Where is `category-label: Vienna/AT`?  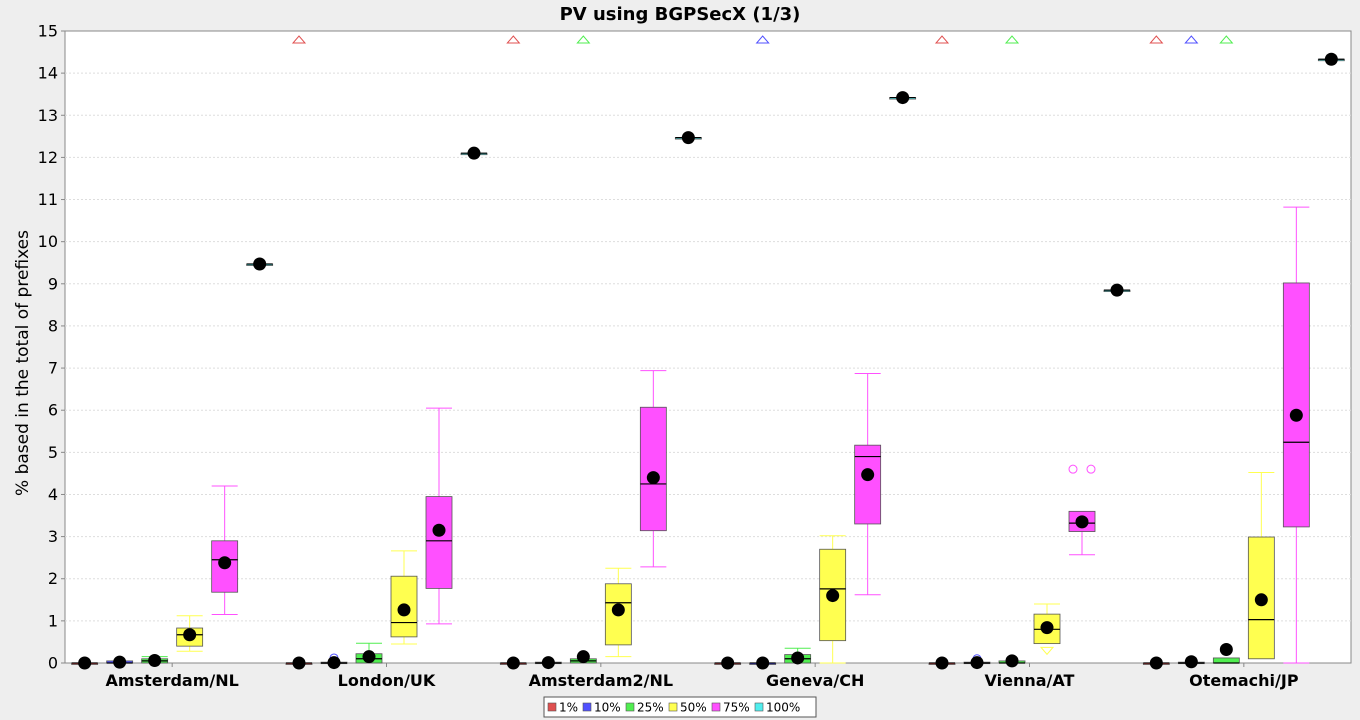 category-label: Vienna/AT is located at coordinates (1030, 680).